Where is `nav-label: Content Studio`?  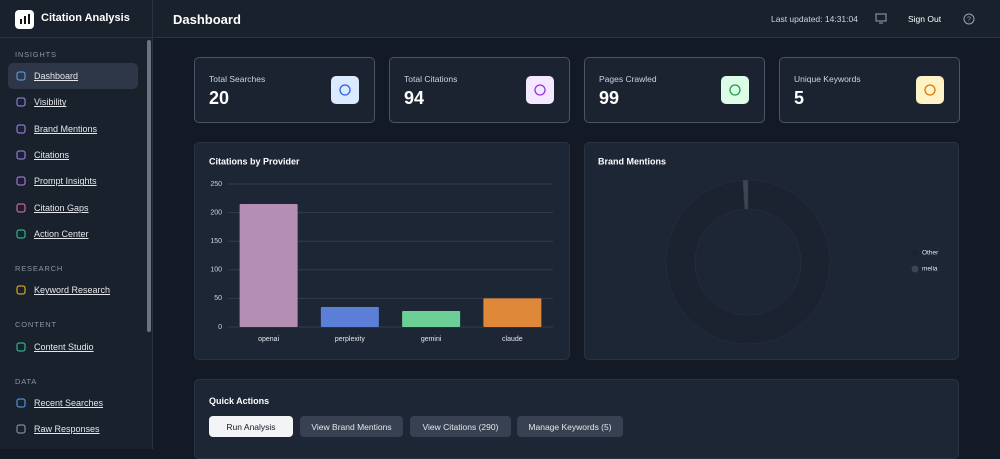
nav-label: Content Studio is located at coordinates (64, 346).